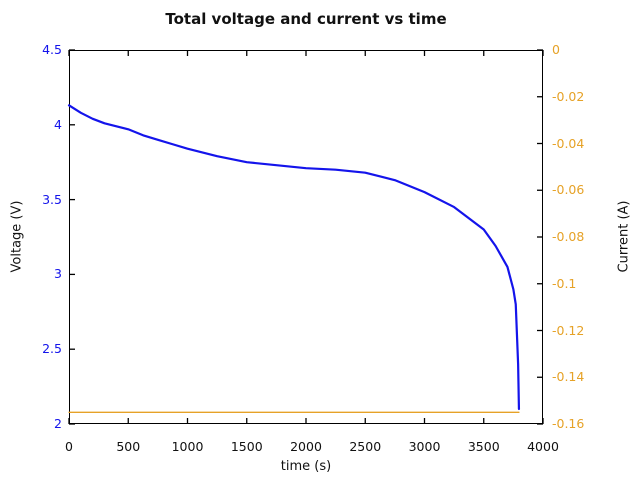  Describe the element at coordinates (568, 423) in the screenshot. I see `current-tick-label: -0.16` at that location.